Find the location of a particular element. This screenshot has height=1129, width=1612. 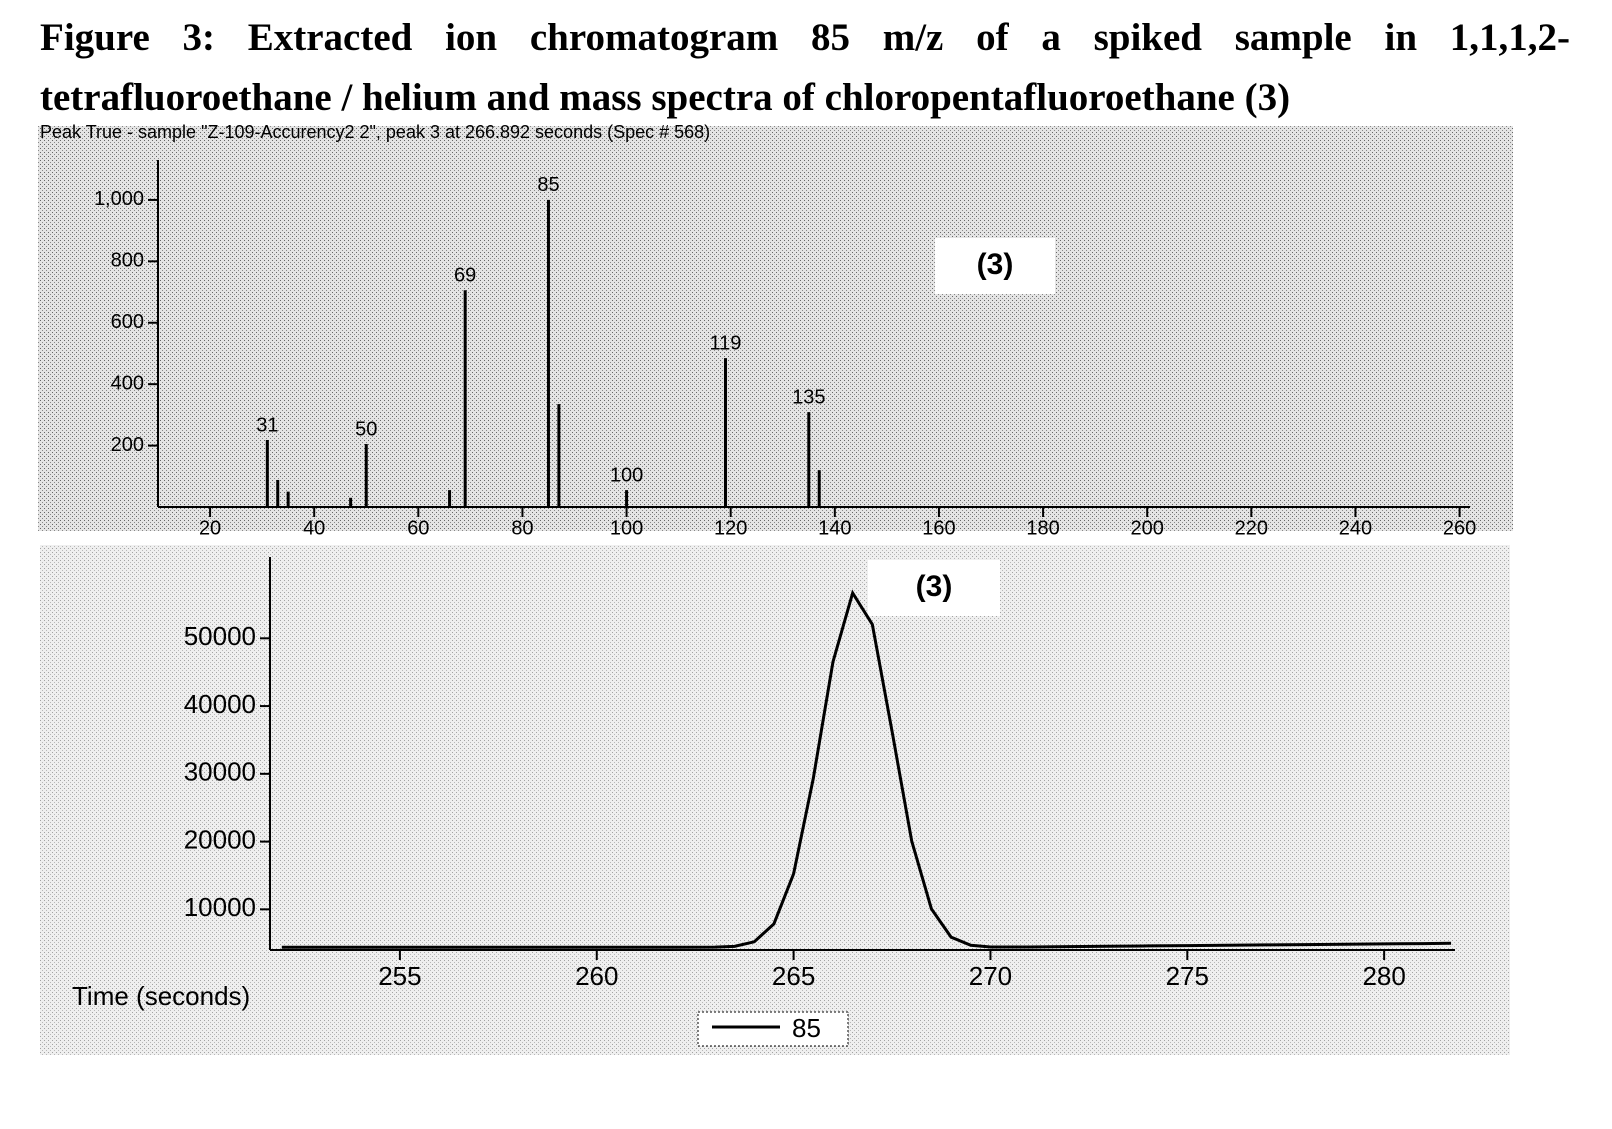

x-tick-label: 200 is located at coordinates (1147, 528).